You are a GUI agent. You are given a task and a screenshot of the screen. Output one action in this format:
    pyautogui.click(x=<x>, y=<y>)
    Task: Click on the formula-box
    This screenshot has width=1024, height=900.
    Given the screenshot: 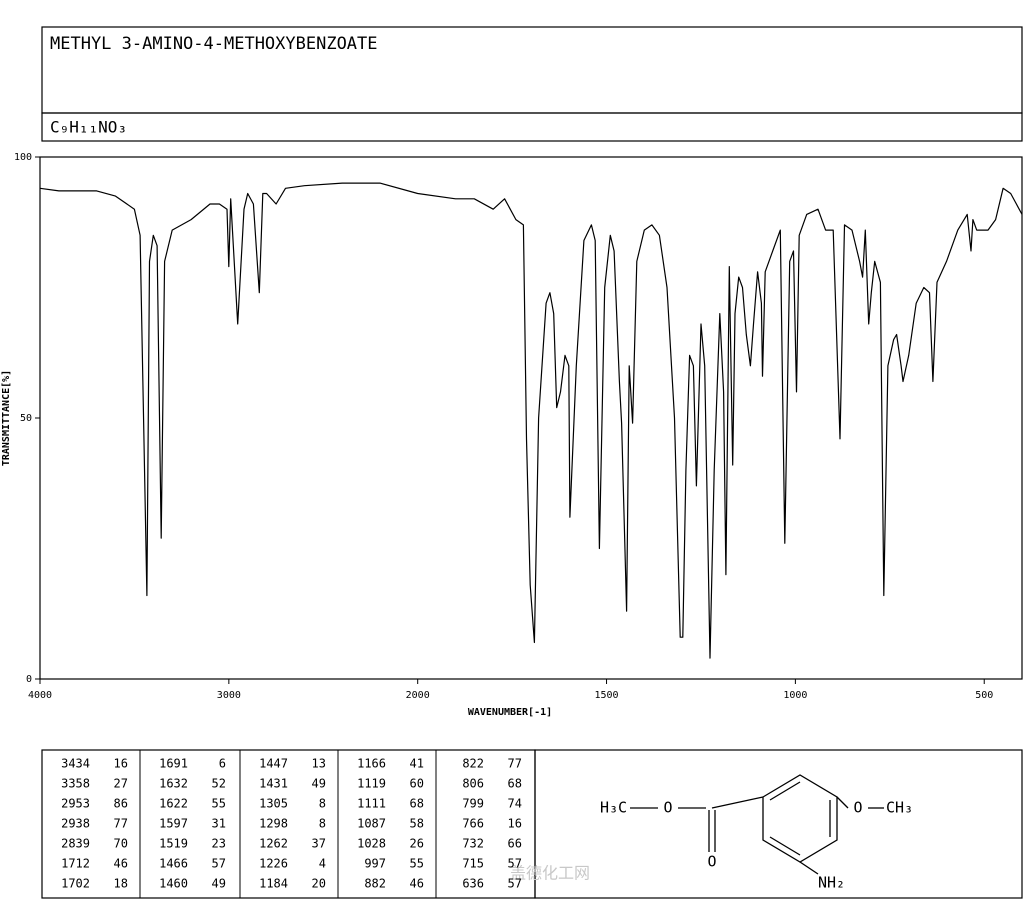 What is the action you would take?
    pyautogui.click(x=532, y=127)
    